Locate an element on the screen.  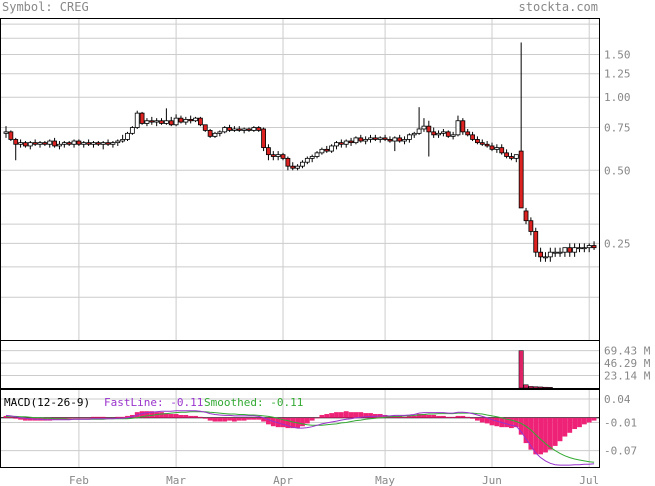
x-tick-label: Feb is located at coordinates (79, 480).